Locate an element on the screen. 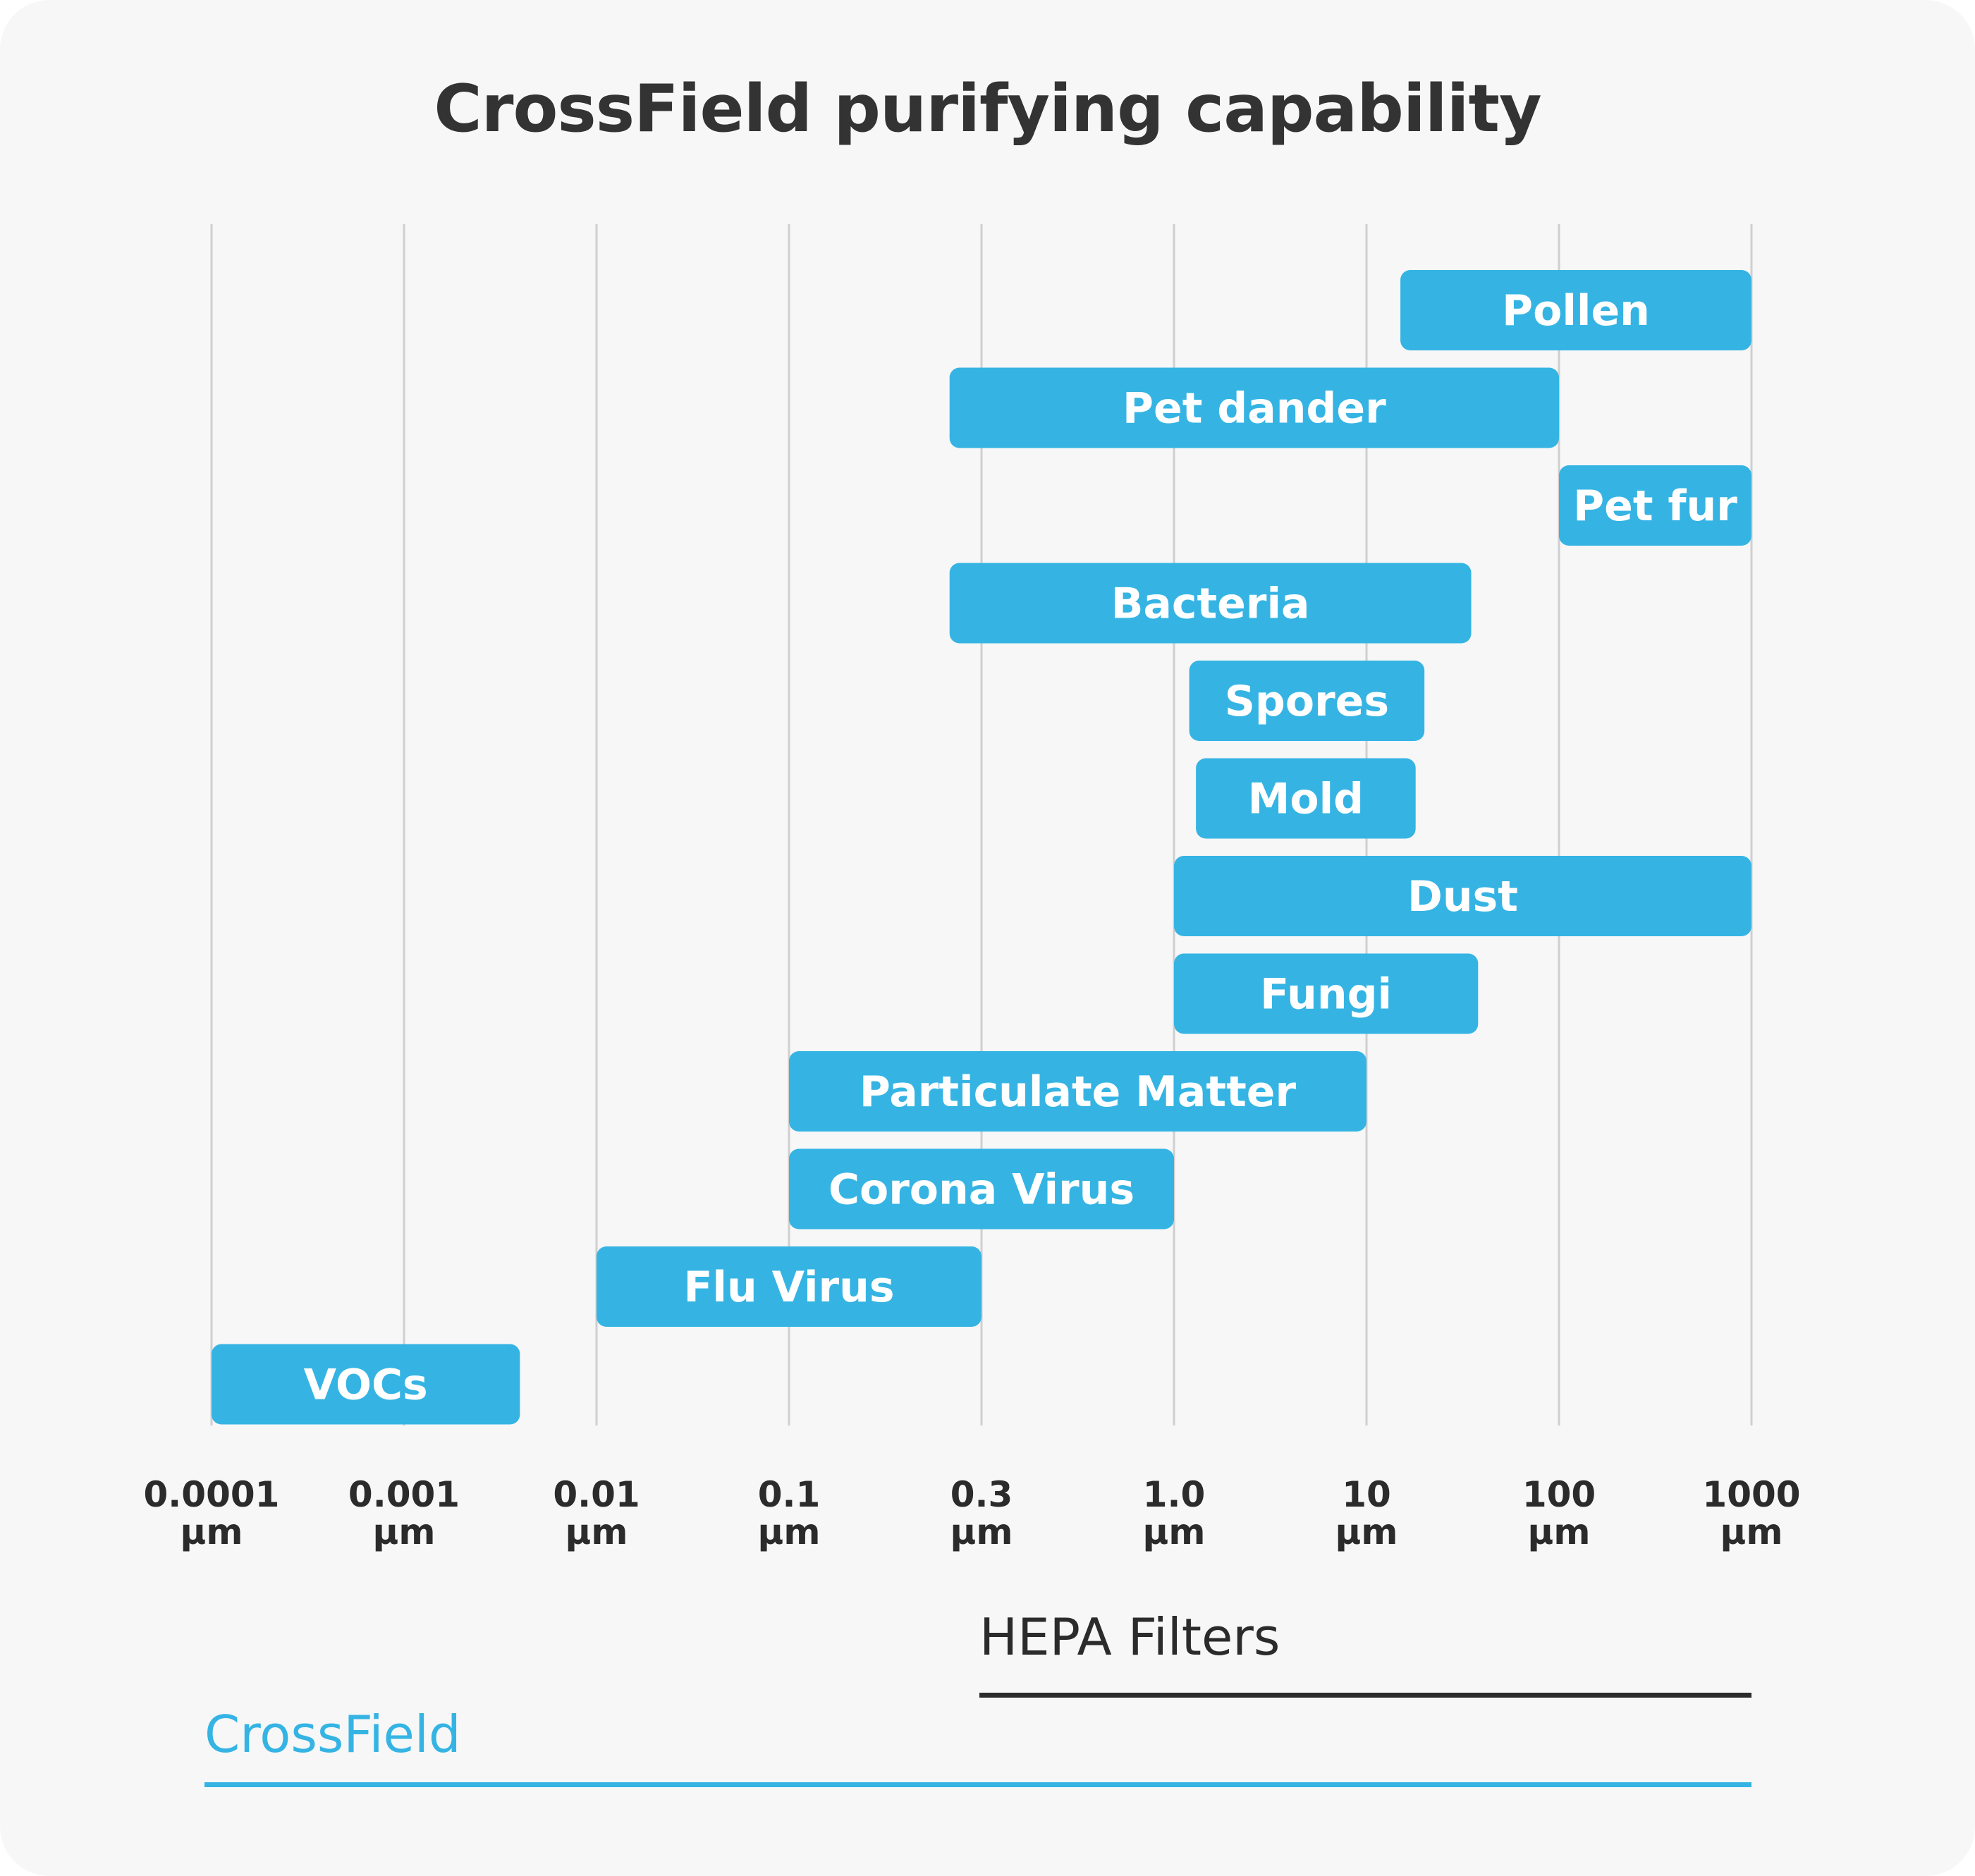 Image resolution: width=1975 pixels, height=1876 pixels. bar-label: Flu Virus is located at coordinates (788, 1287).